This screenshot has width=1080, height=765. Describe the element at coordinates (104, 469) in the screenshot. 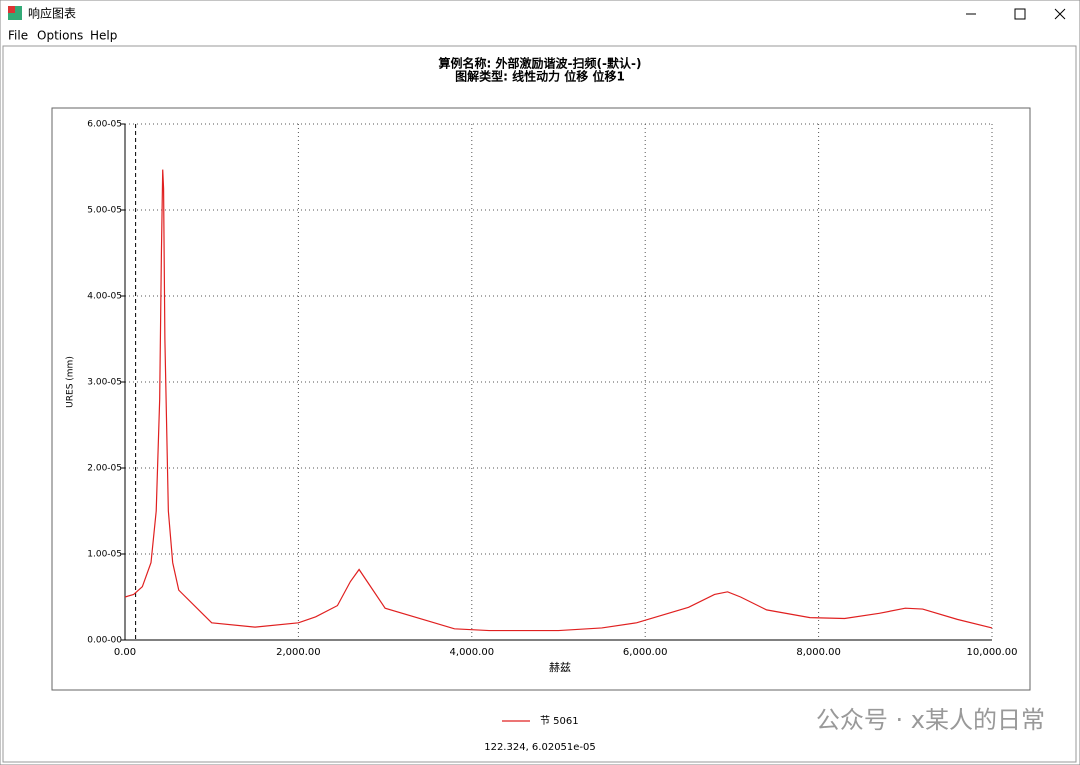

I see `y-tick-label: 2.00-05` at that location.